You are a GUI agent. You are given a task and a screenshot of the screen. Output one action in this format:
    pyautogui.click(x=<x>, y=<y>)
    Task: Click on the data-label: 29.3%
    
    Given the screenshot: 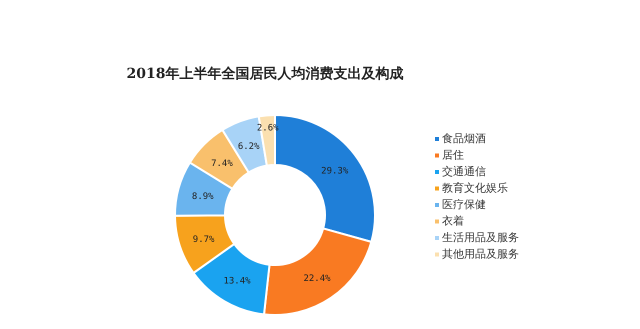 What is the action you would take?
    pyautogui.click(x=335, y=171)
    